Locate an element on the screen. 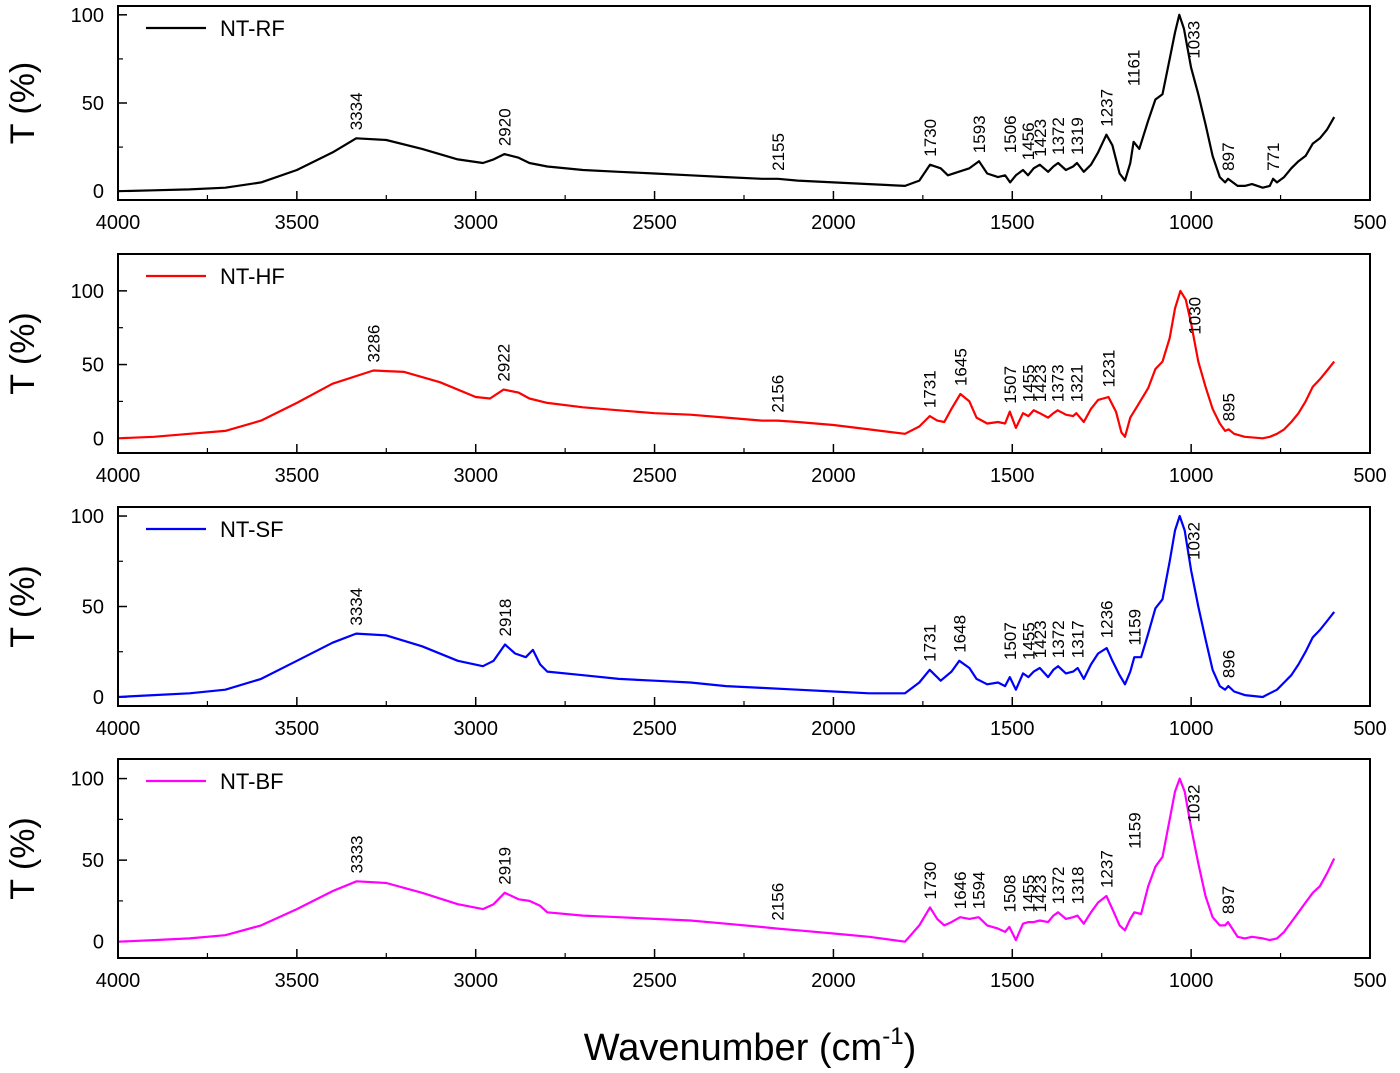  peak-label: 1319 is located at coordinates (1077, 136).